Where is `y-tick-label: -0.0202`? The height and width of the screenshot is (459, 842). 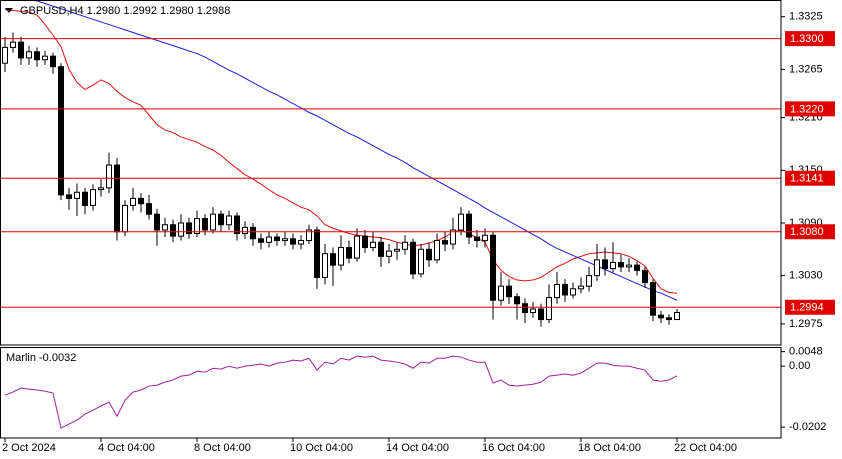
y-tick-label: -0.0202 is located at coordinates (807, 427).